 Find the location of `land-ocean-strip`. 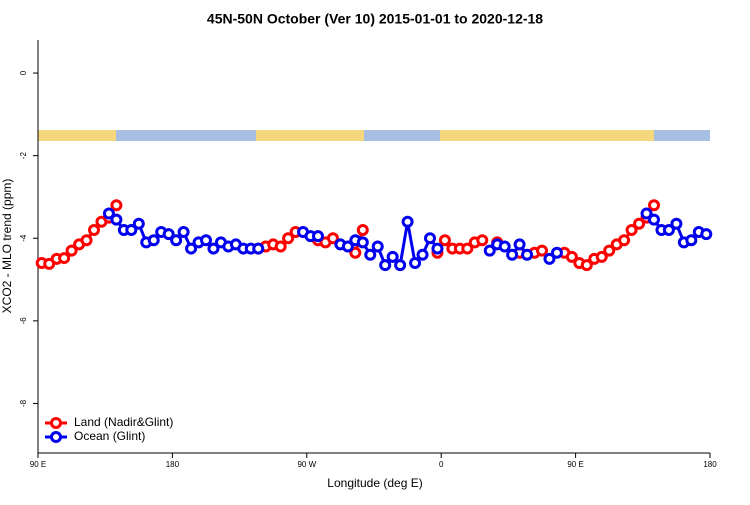

land-ocean-strip is located at coordinates (374, 135).